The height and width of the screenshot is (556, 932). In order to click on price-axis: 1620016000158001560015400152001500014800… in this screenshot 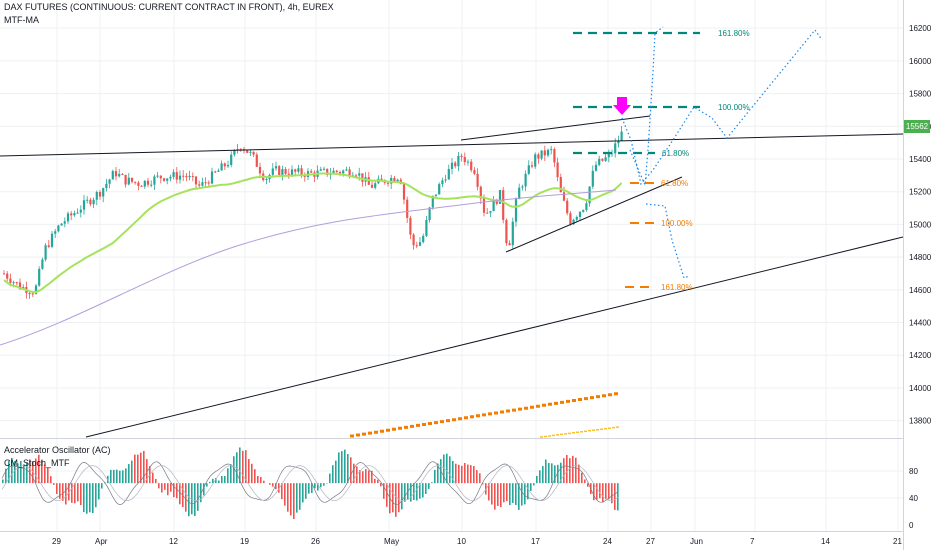, I will do `click(917, 275)`.